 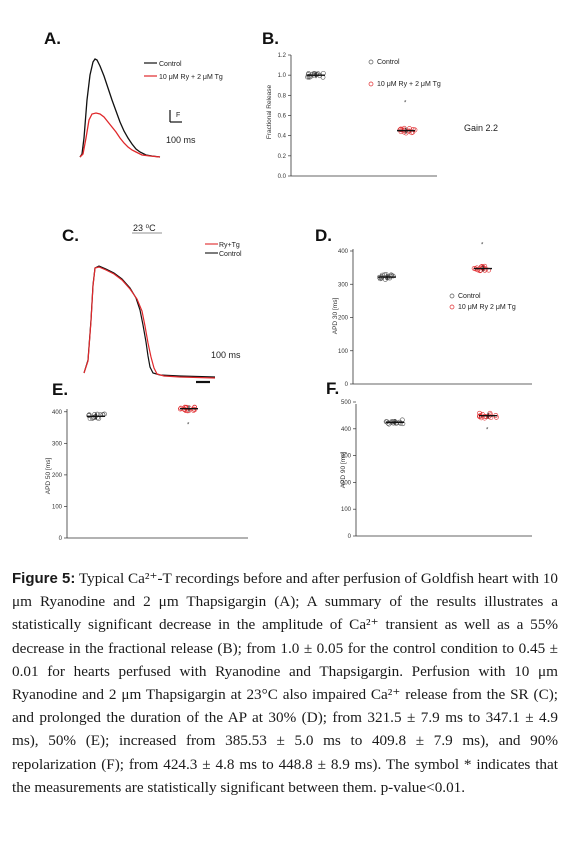 I want to click on y-tick-label: 0.6, so click(x=282, y=117).